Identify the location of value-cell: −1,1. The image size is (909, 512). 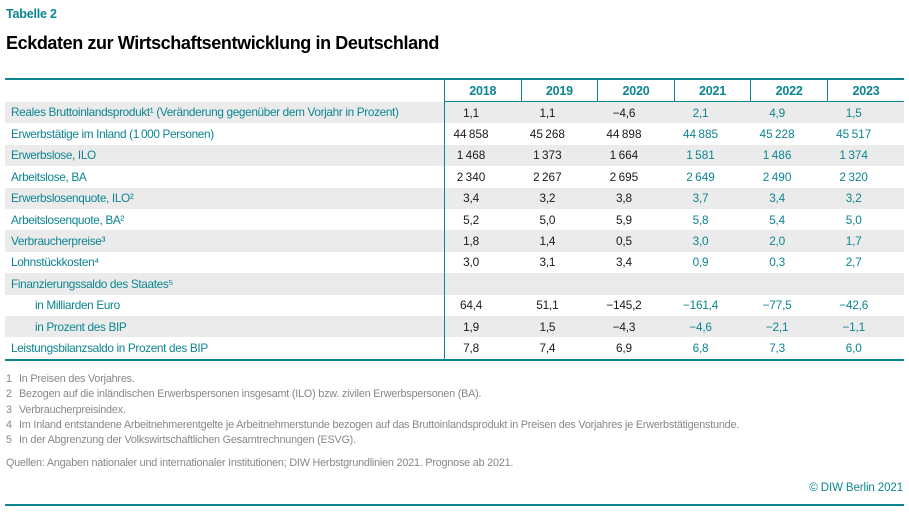
(853, 326).